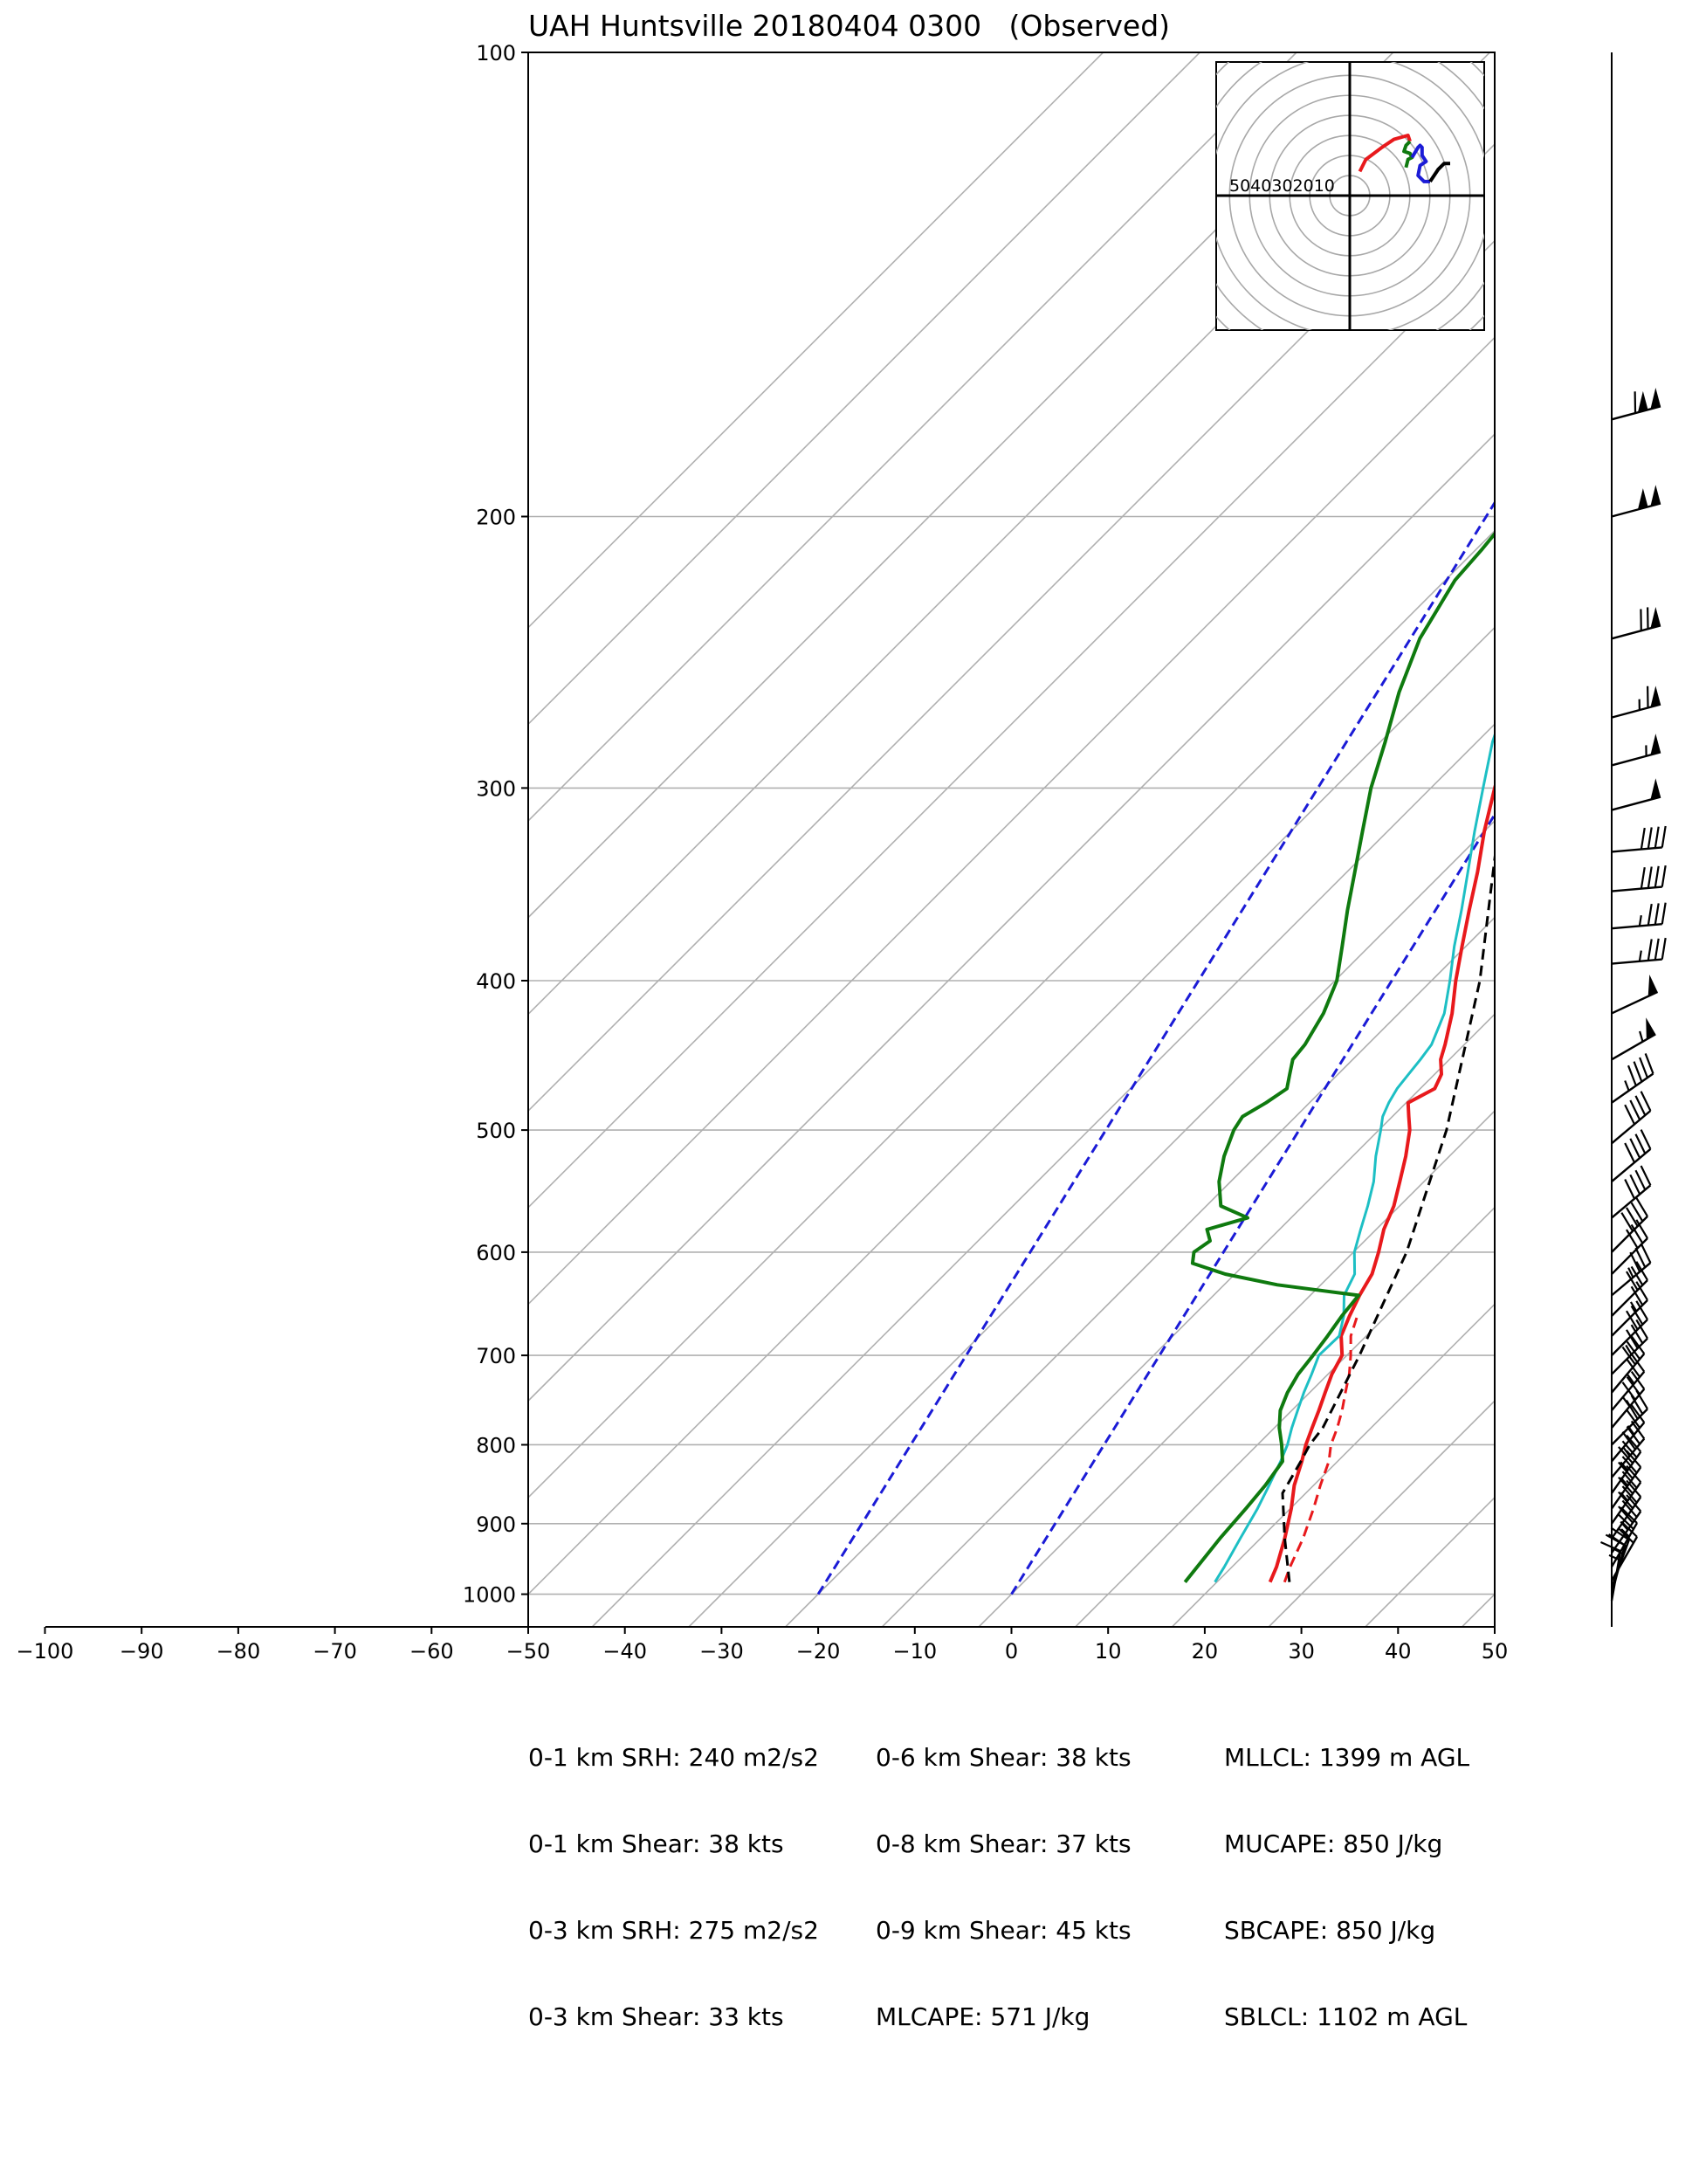  Describe the element at coordinates (431, 1651) in the screenshot. I see `x-tick-label: −60` at that location.